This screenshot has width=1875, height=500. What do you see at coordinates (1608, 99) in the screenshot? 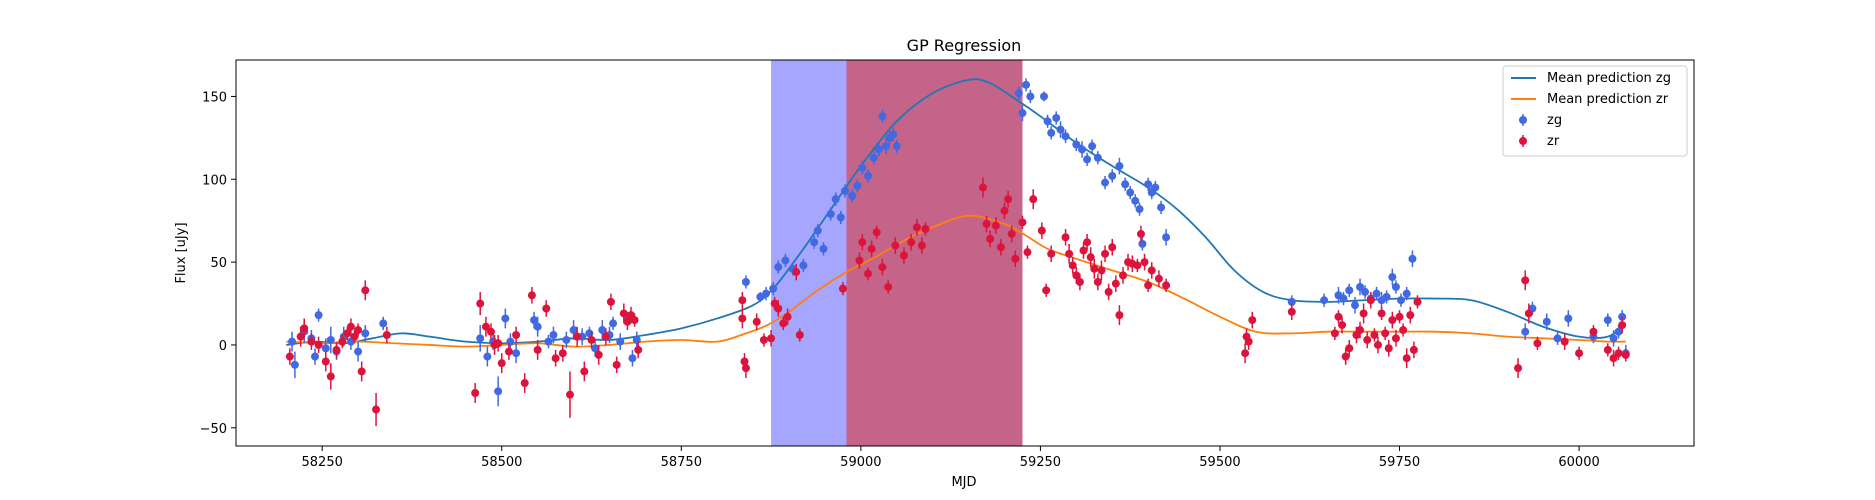
I see `legend-label-zr-line: Mean prediction zr` at bounding box center [1608, 99].